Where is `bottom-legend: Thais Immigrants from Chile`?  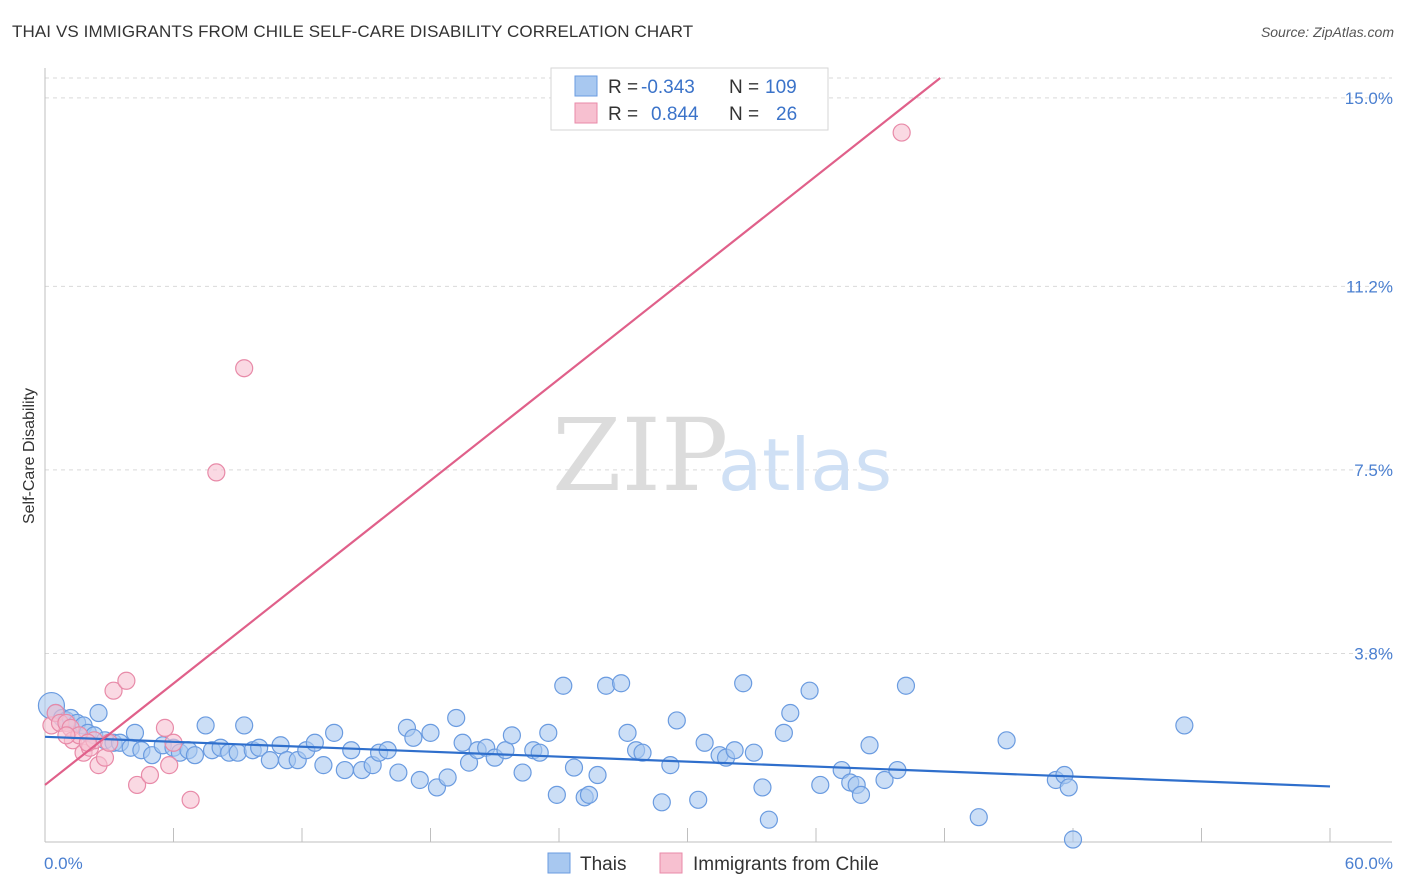
bottom-legend: Thais Immigrants from Chile is located at coordinates (713, 863).